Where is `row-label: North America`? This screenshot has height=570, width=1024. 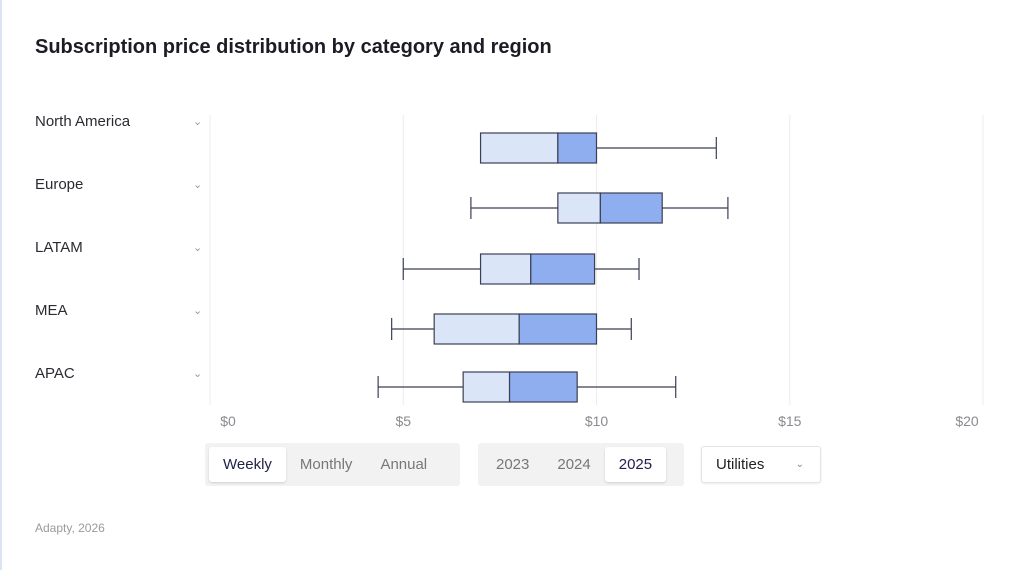
row-label: North America is located at coordinates (83, 121).